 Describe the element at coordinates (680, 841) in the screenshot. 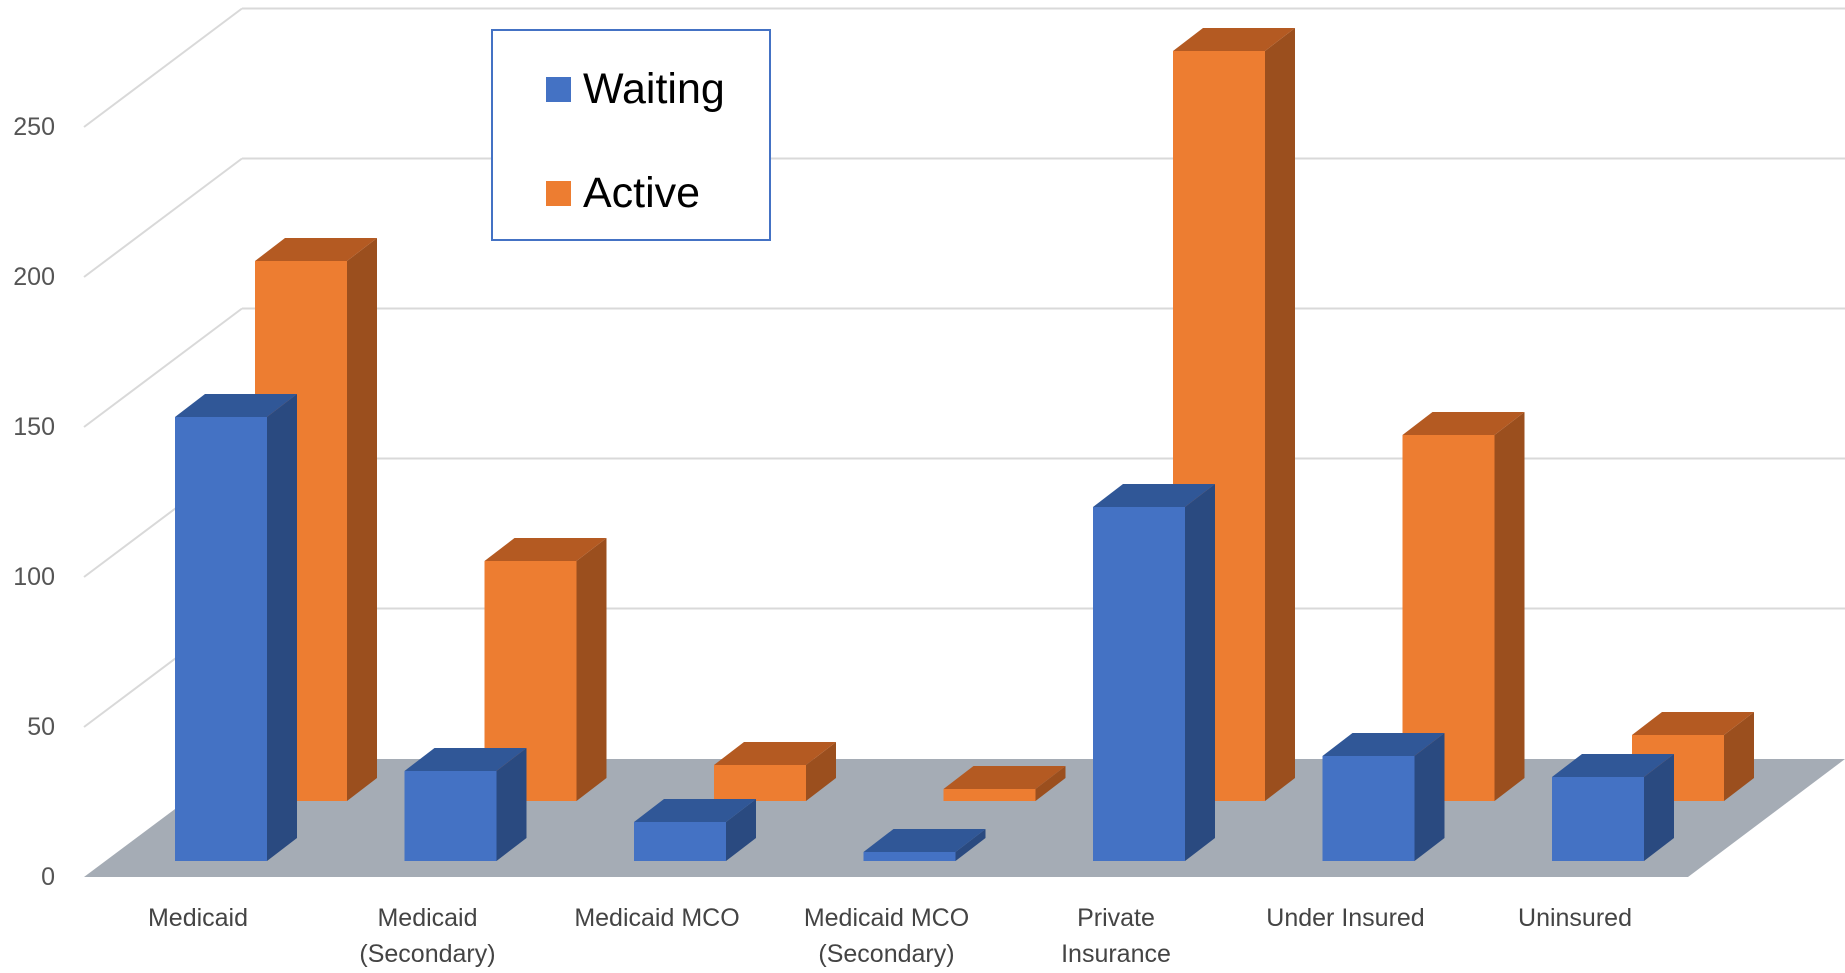

I see `bar-waiting-medicaid-mco-front` at that location.